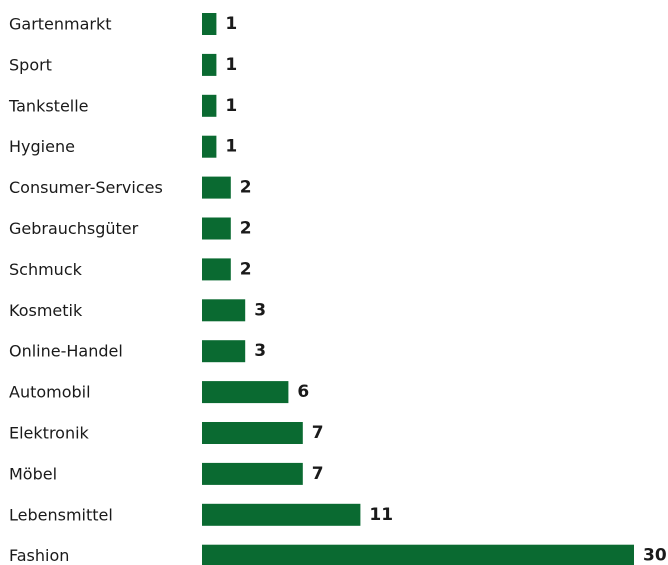 This screenshot has width=668, height=565. What do you see at coordinates (30, 64) in the screenshot?
I see `category-label: Sport` at bounding box center [30, 64].